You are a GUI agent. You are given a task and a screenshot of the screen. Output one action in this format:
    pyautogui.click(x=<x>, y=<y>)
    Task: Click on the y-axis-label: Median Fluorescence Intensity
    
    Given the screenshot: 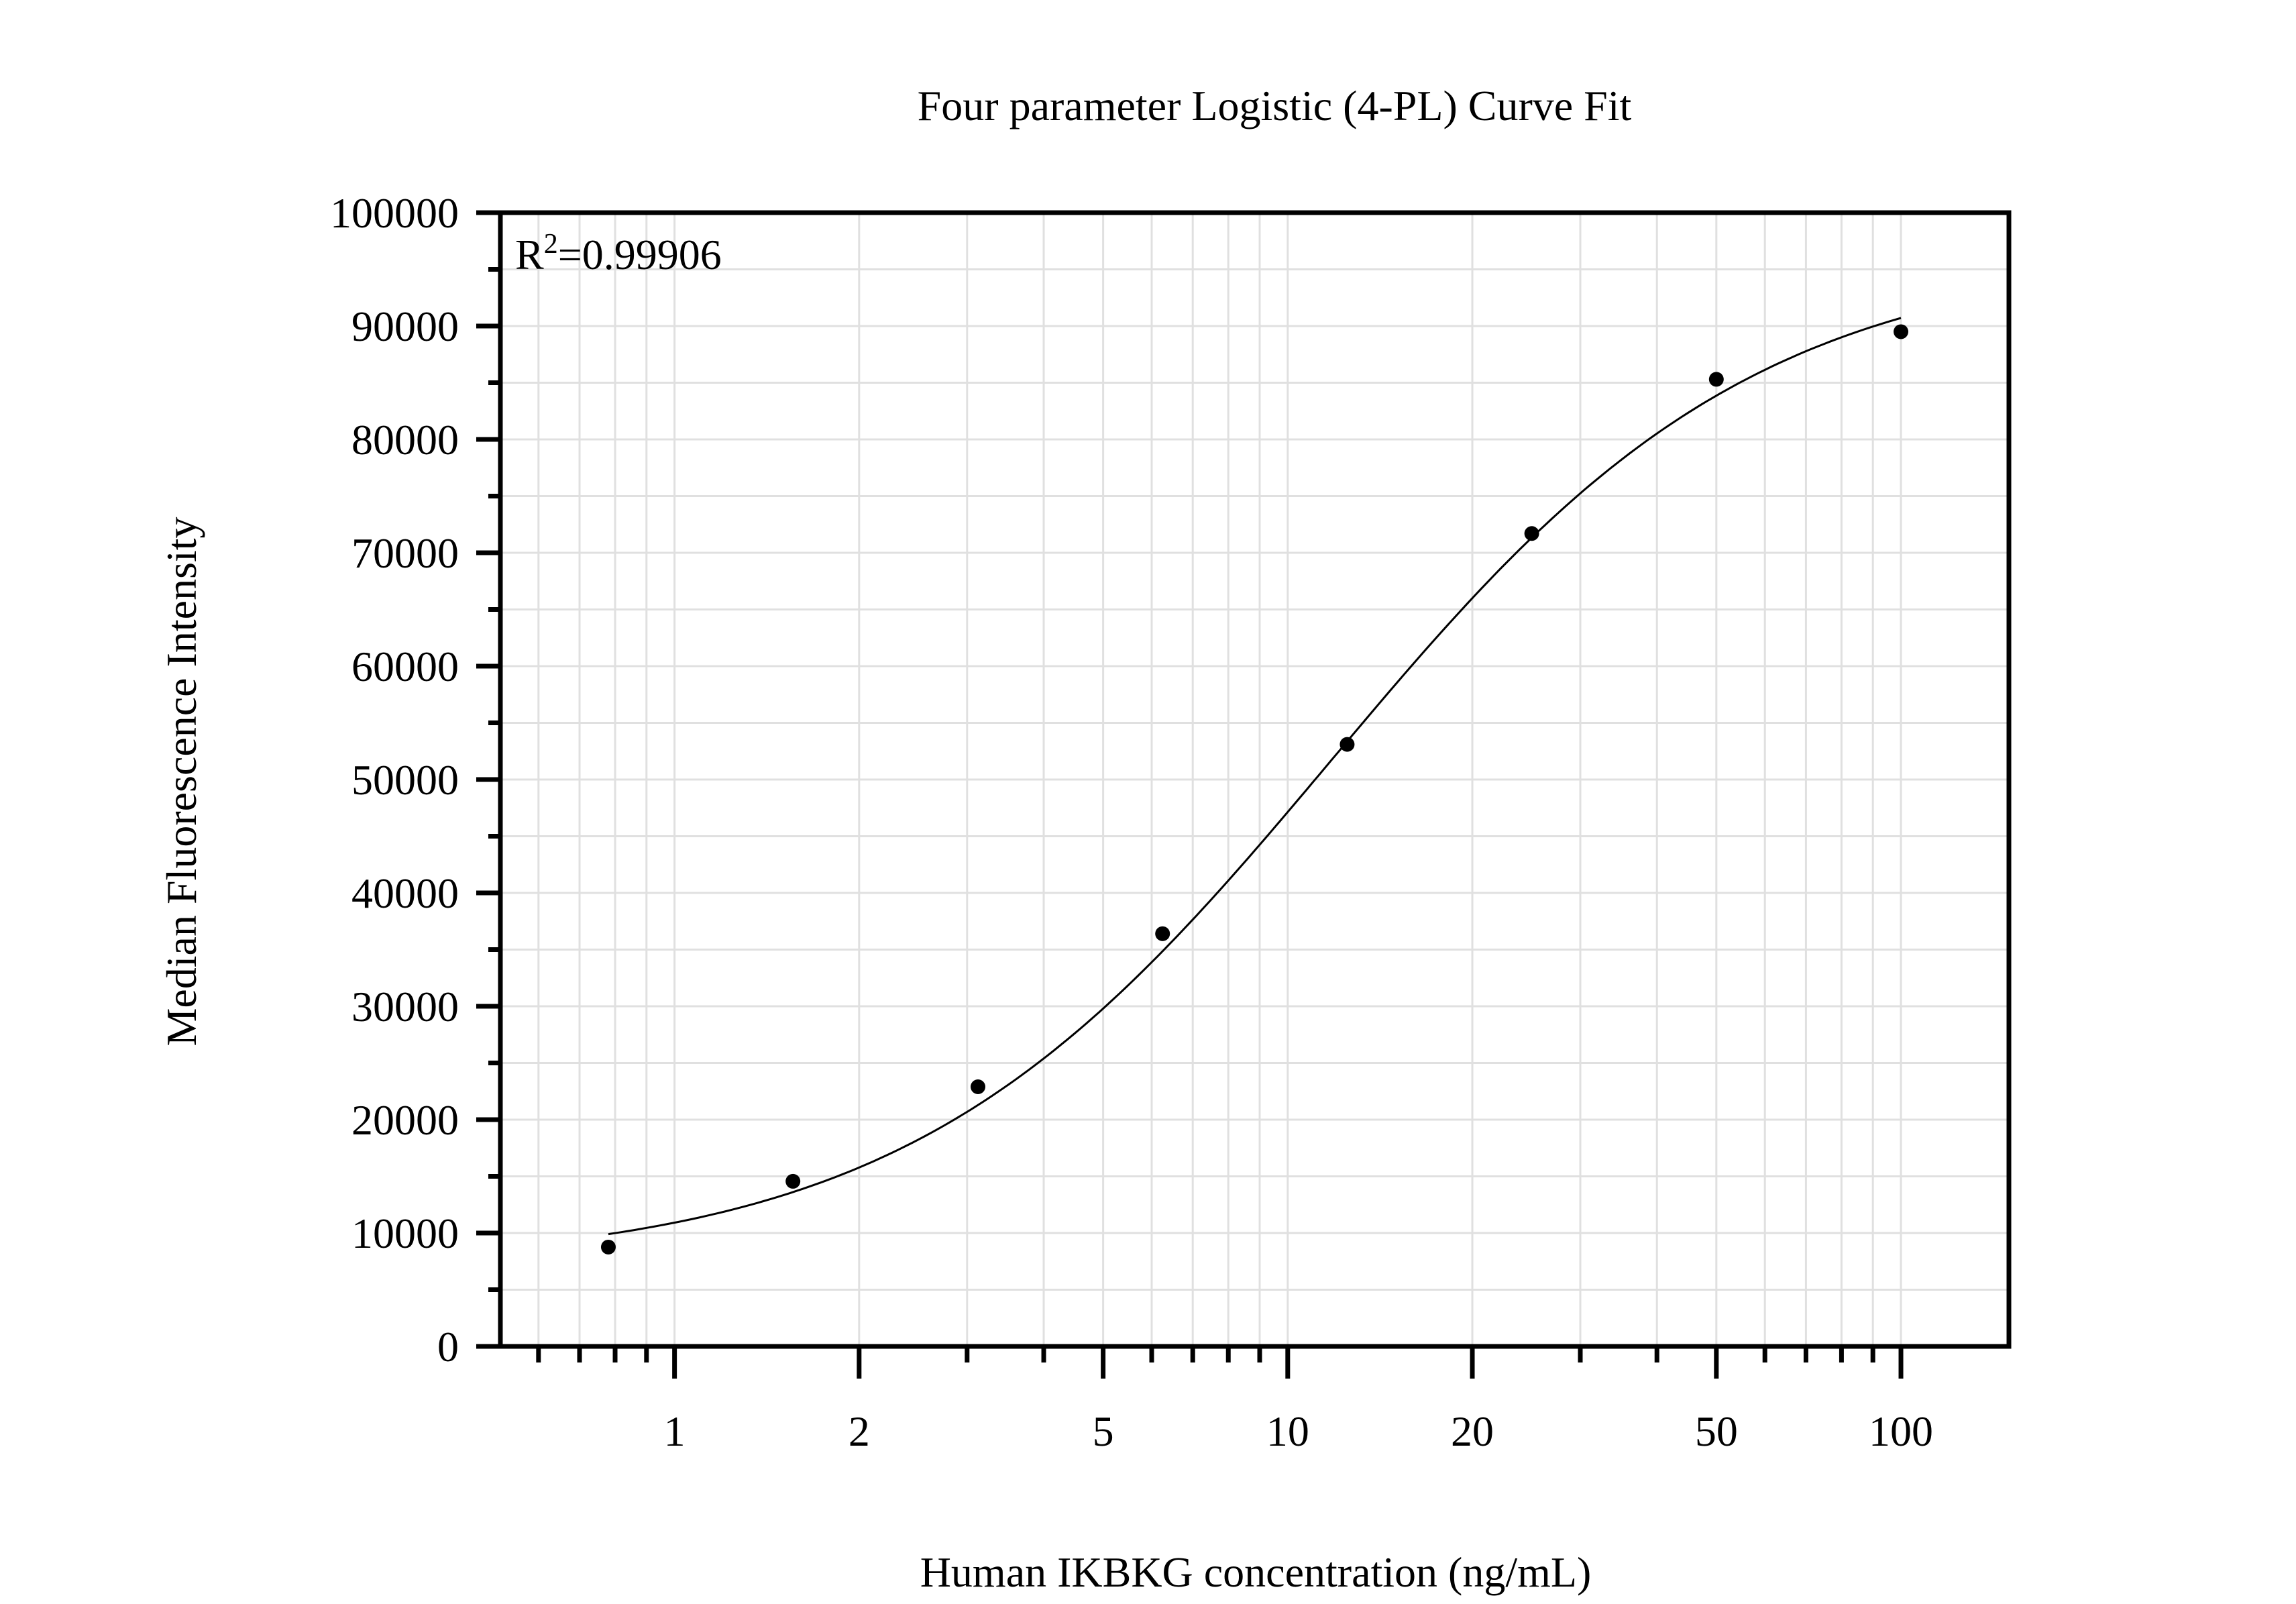 What is the action you would take?
    pyautogui.click(x=182, y=782)
    